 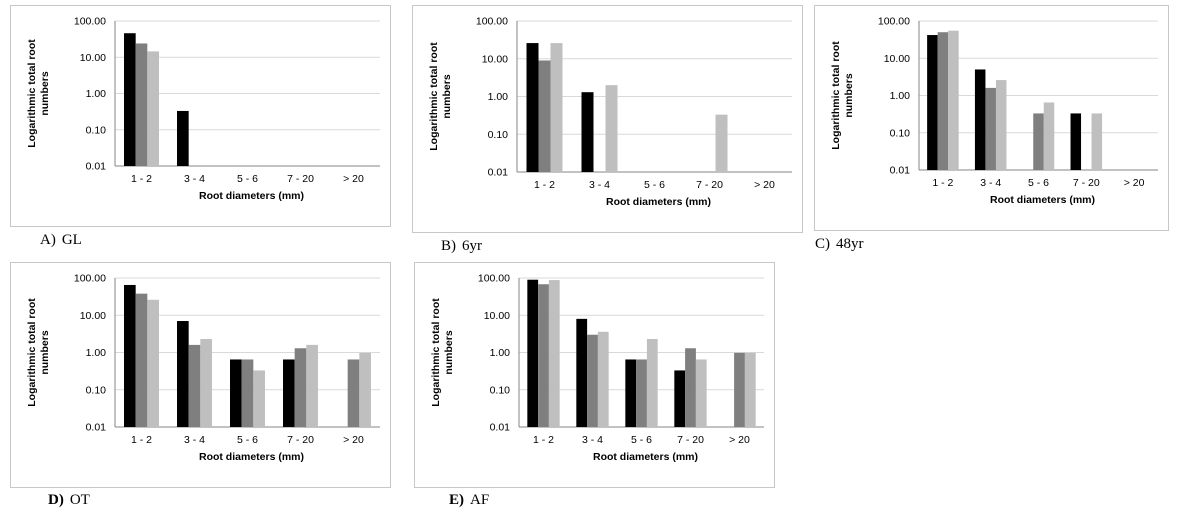 What do you see at coordinates (822, 244) in the screenshot?
I see `caption-c-letter: C)` at bounding box center [822, 244].